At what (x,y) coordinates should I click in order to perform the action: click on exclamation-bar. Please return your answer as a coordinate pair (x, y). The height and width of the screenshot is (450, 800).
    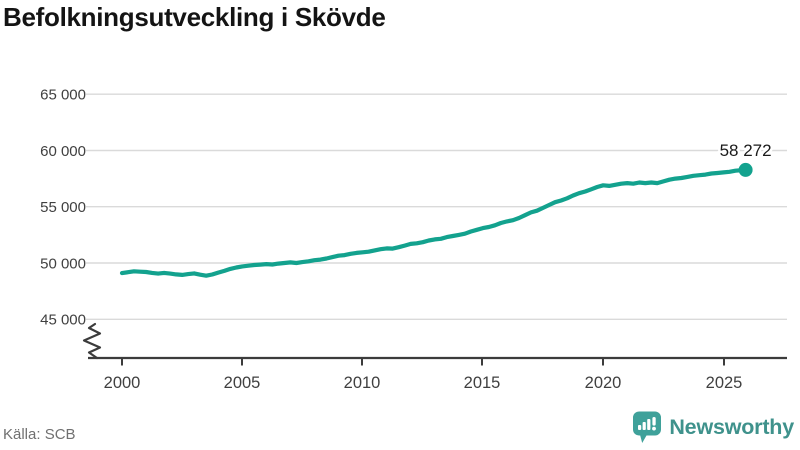
    Looking at the image, I should click on (654, 421).